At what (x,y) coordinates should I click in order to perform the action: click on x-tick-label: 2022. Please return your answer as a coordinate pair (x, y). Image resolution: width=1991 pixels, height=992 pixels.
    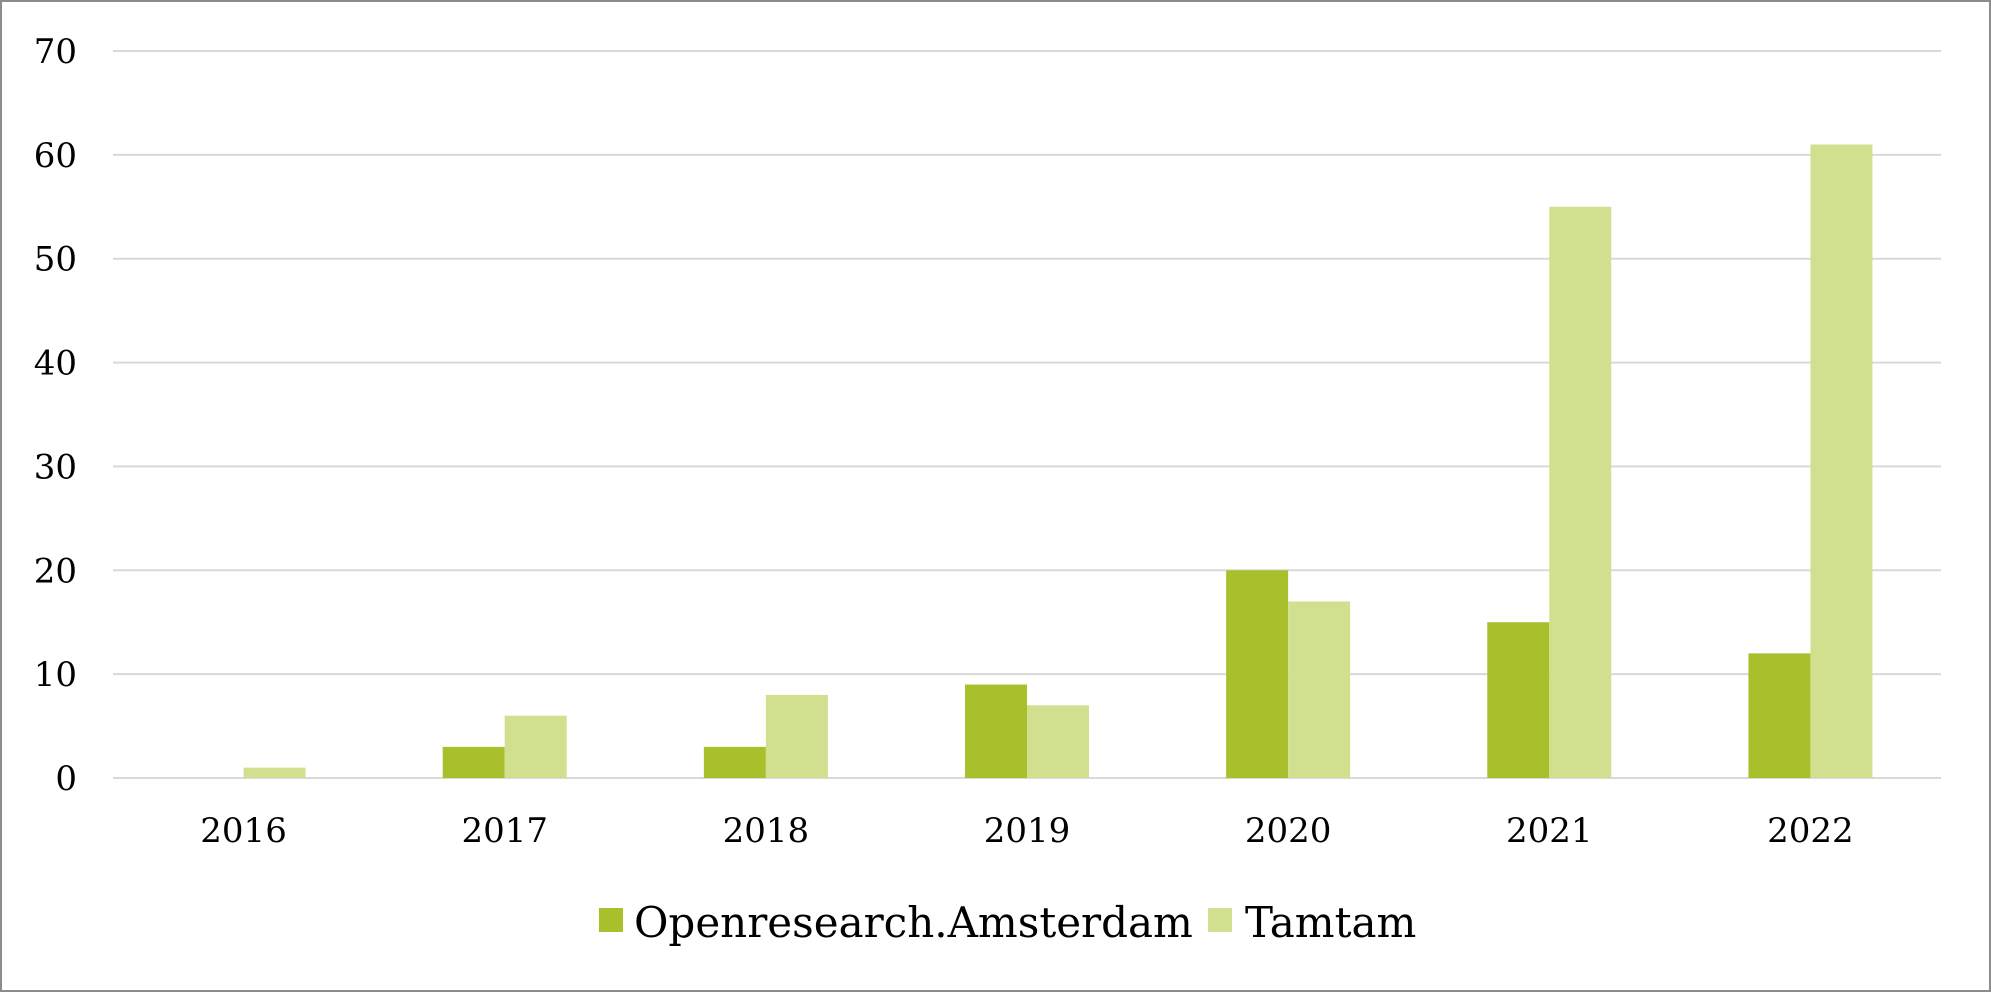
    Looking at the image, I should click on (1810, 831).